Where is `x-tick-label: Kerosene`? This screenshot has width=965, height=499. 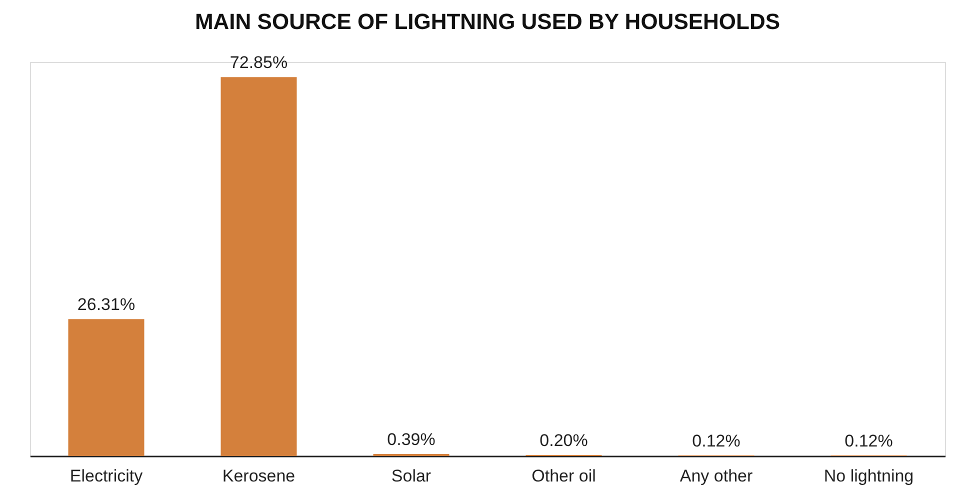 x-tick-label: Kerosene is located at coordinates (259, 476).